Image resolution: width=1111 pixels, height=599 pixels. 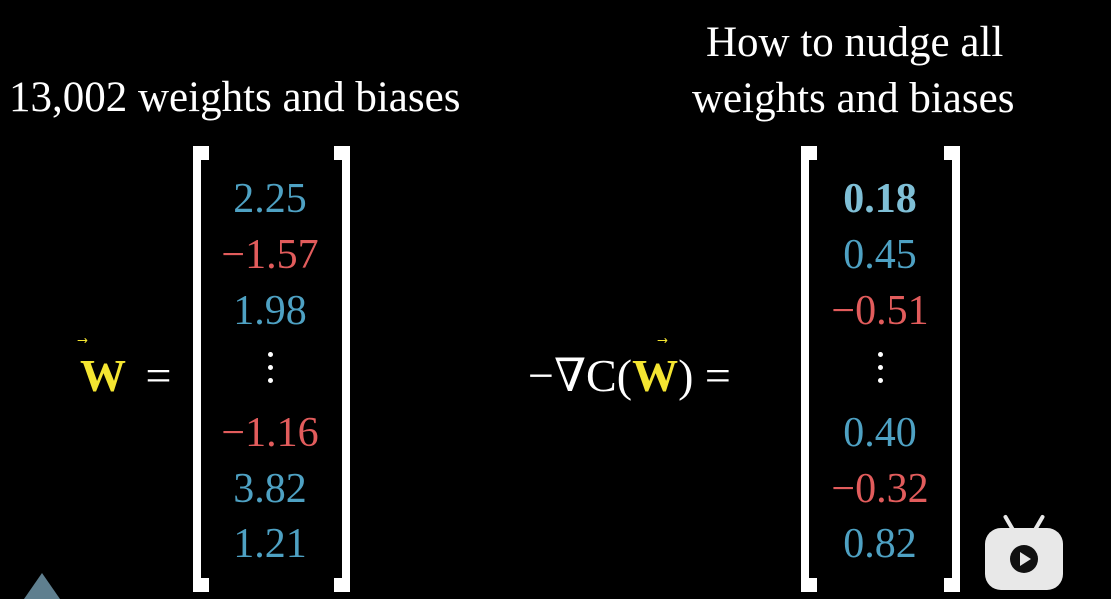 What do you see at coordinates (270, 311) in the screenshot?
I see `left-entry-3: 1.98` at bounding box center [270, 311].